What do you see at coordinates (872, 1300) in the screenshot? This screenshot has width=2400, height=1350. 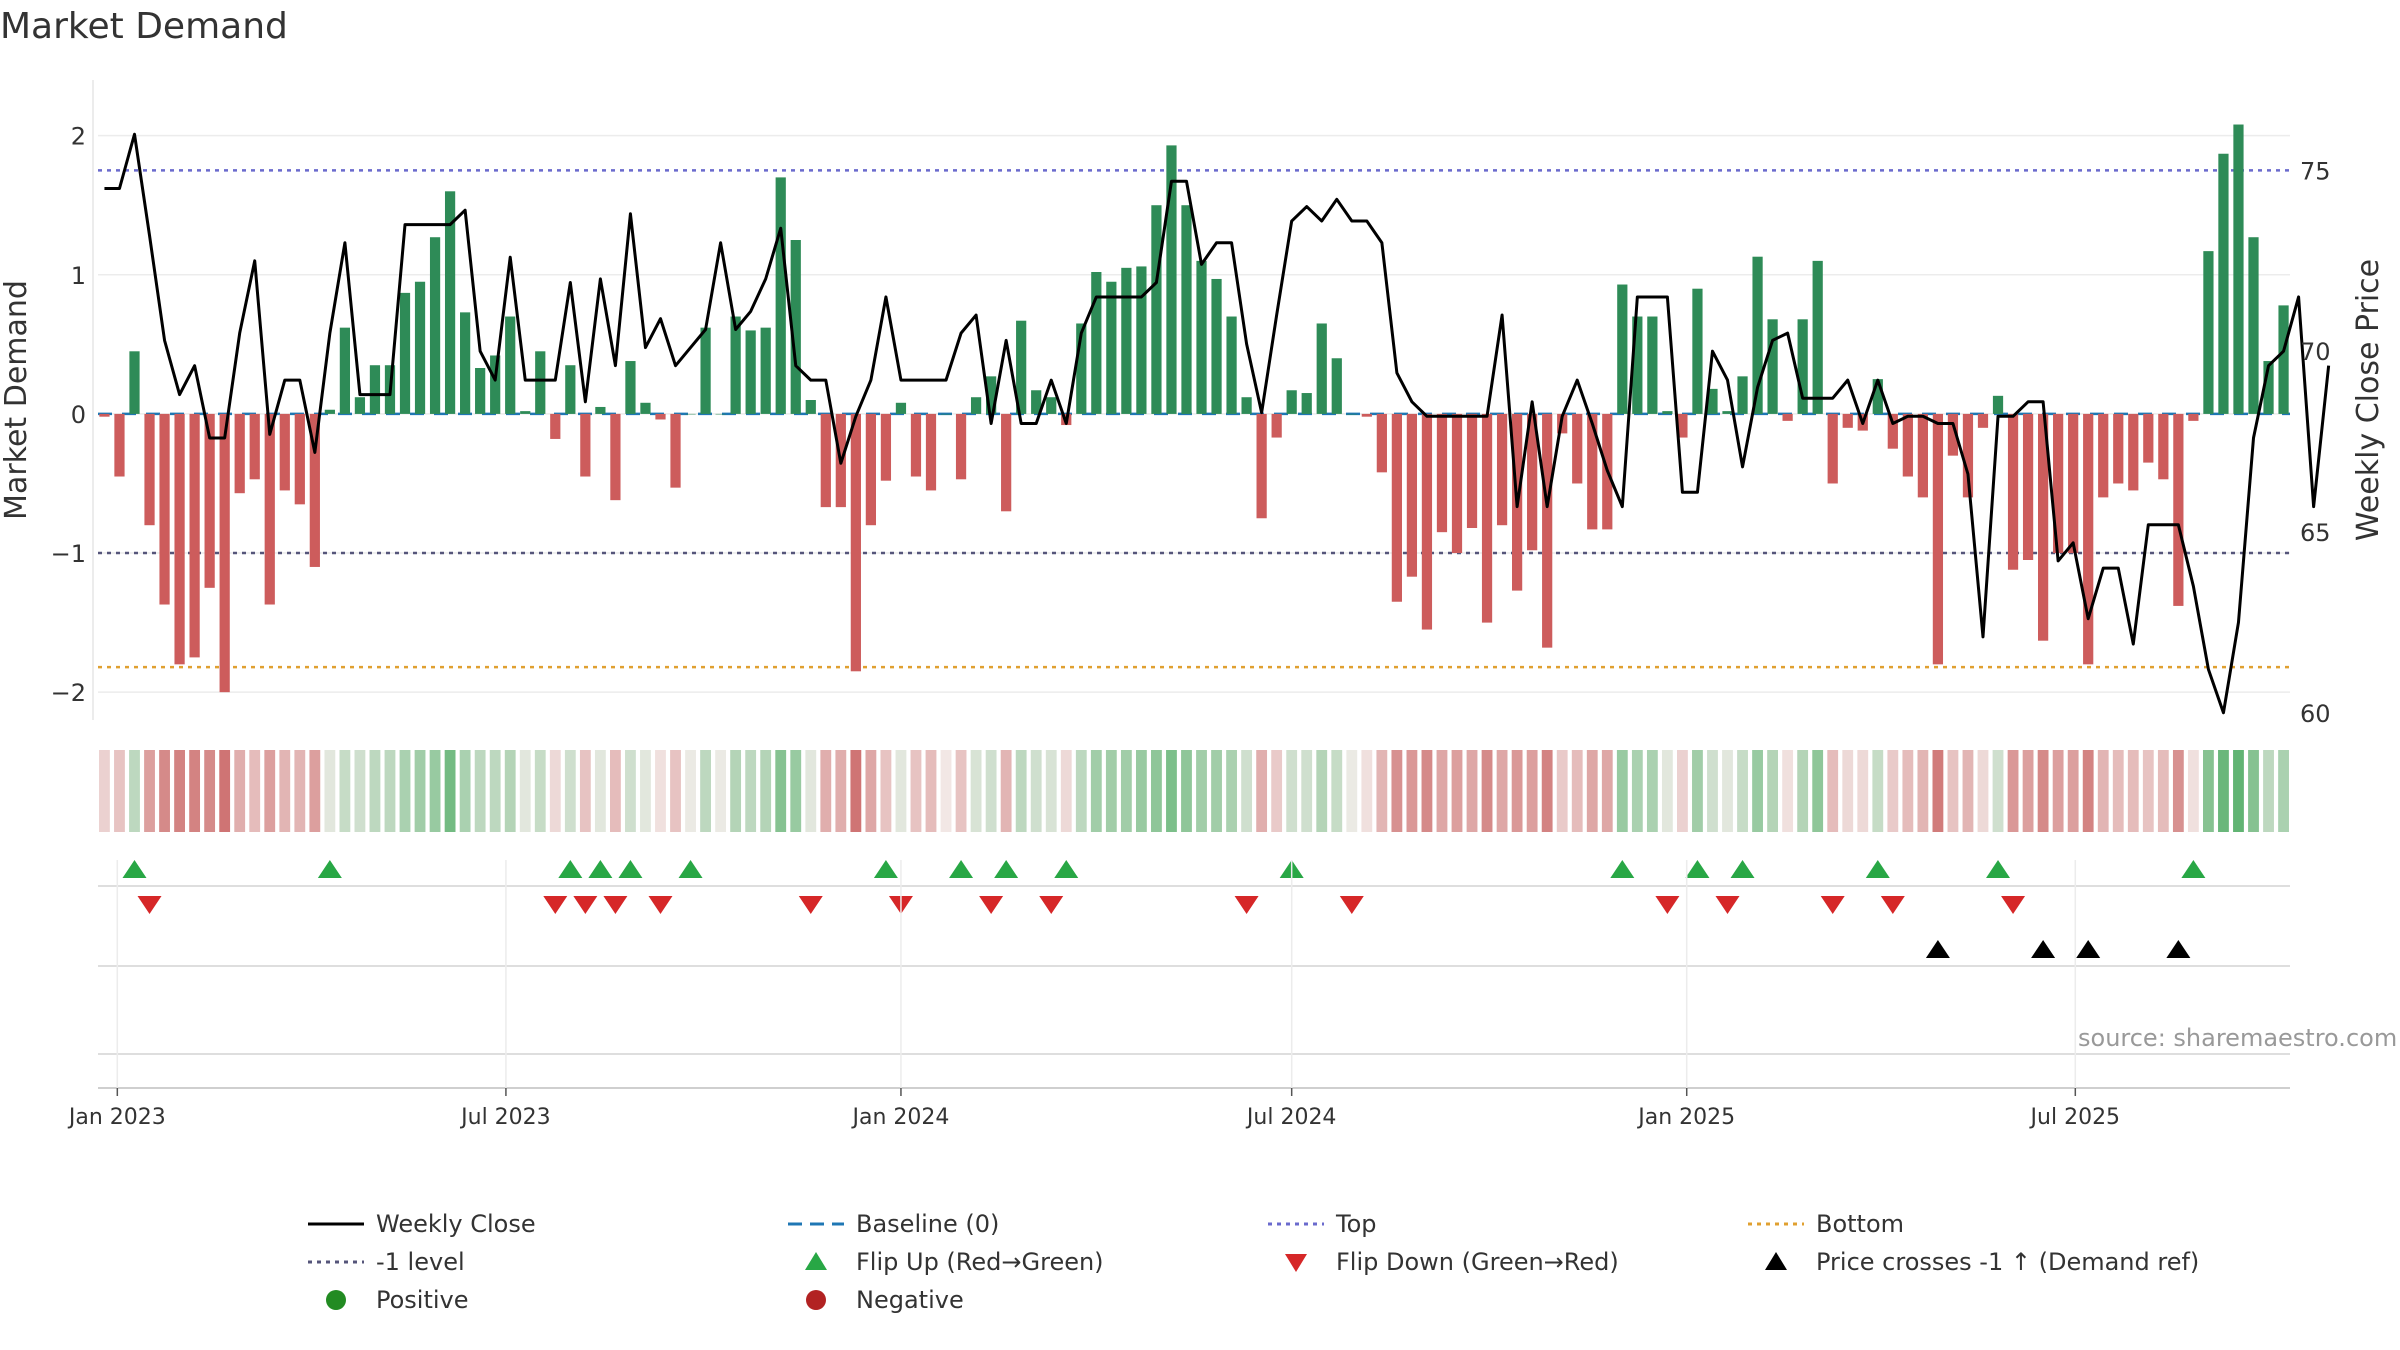 I see `legend-item: Negative` at bounding box center [872, 1300].